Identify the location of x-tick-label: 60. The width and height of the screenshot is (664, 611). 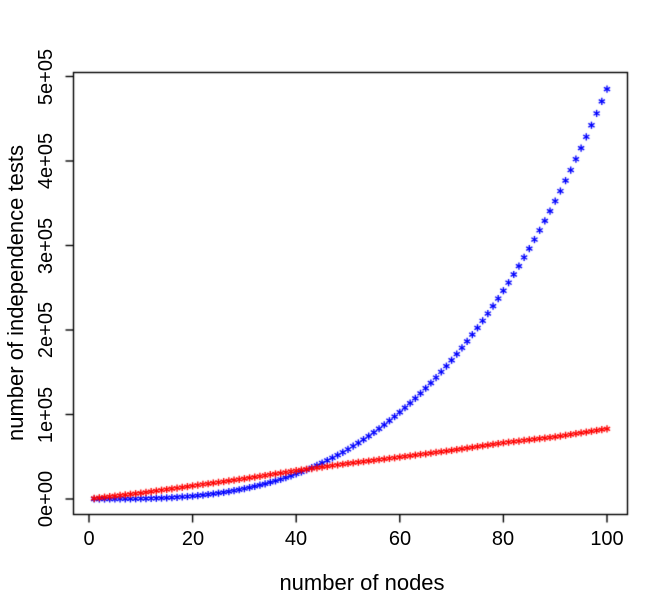
(400, 539).